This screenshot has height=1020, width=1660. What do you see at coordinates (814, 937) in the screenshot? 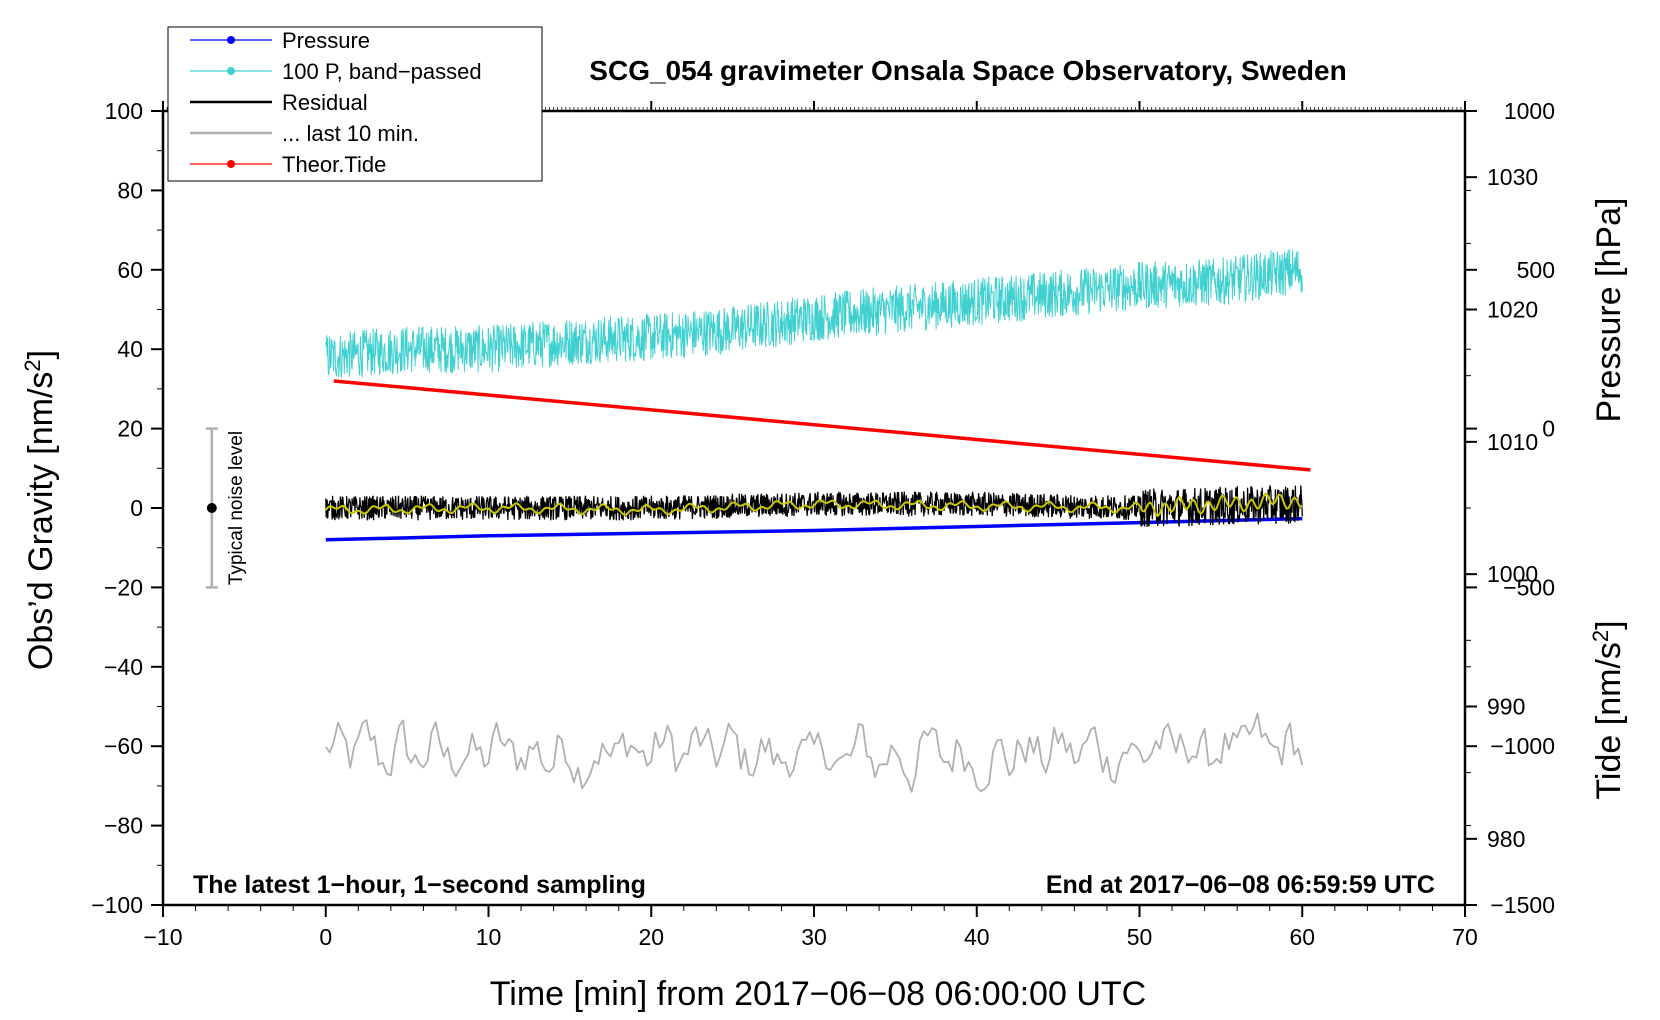
I see `x-tick-label-4: 30` at bounding box center [814, 937].